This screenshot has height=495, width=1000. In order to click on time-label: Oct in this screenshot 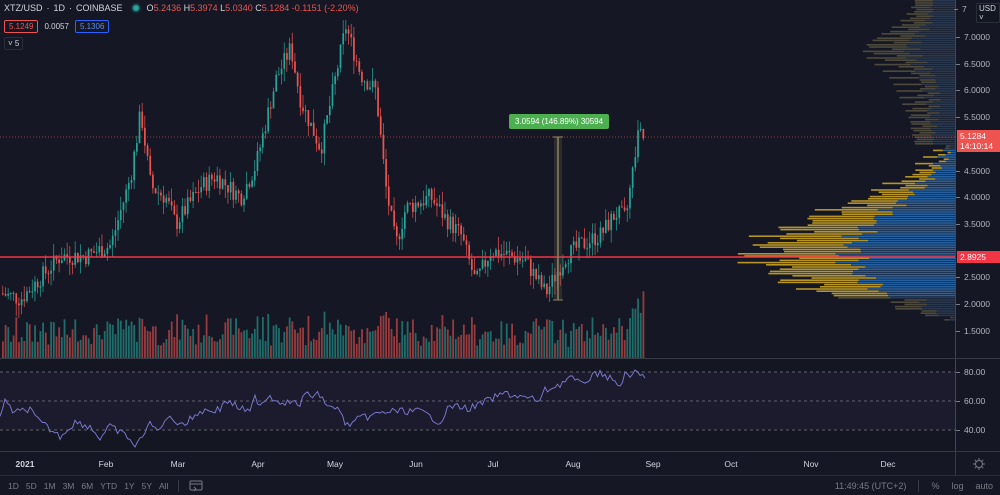, I will do `click(731, 464)`.